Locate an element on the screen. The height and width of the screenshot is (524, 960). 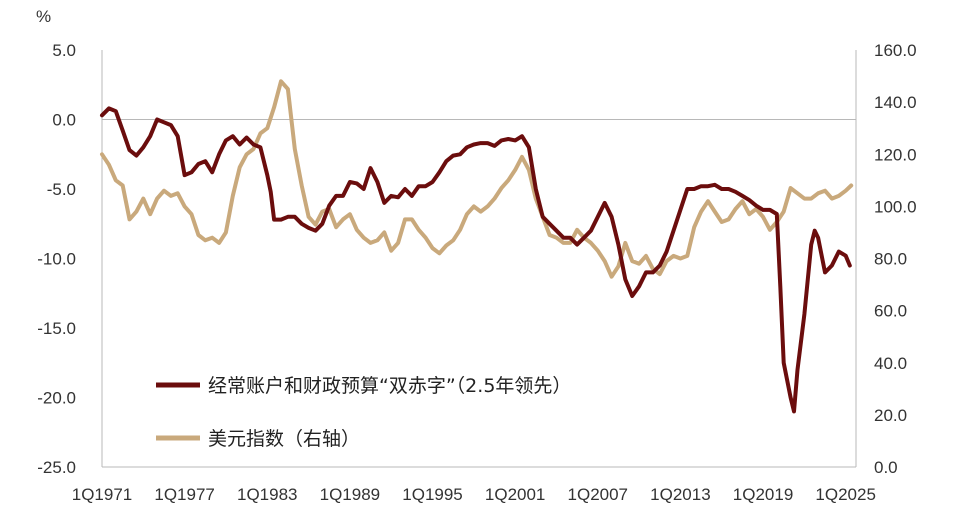
legend: 经常账户和财政预算“双赤字”（2.5年领先） 美元指数（右轴） is located at coordinates (363, 412).